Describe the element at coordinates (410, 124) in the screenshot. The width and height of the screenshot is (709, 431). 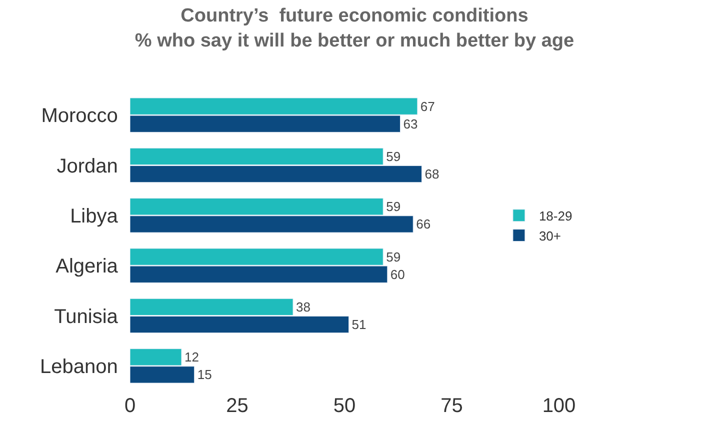
I see `data-label: 63` at that location.